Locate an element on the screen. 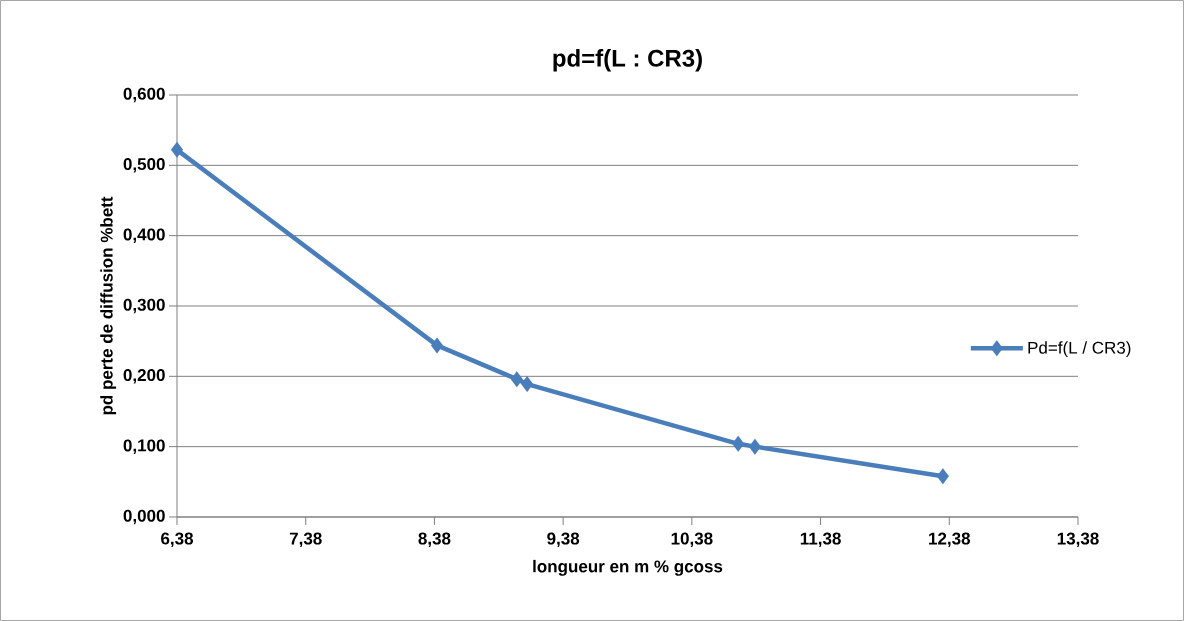 The height and width of the screenshot is (621, 1184). legend-label: Pd=f(L / CR3) is located at coordinates (1079, 349).